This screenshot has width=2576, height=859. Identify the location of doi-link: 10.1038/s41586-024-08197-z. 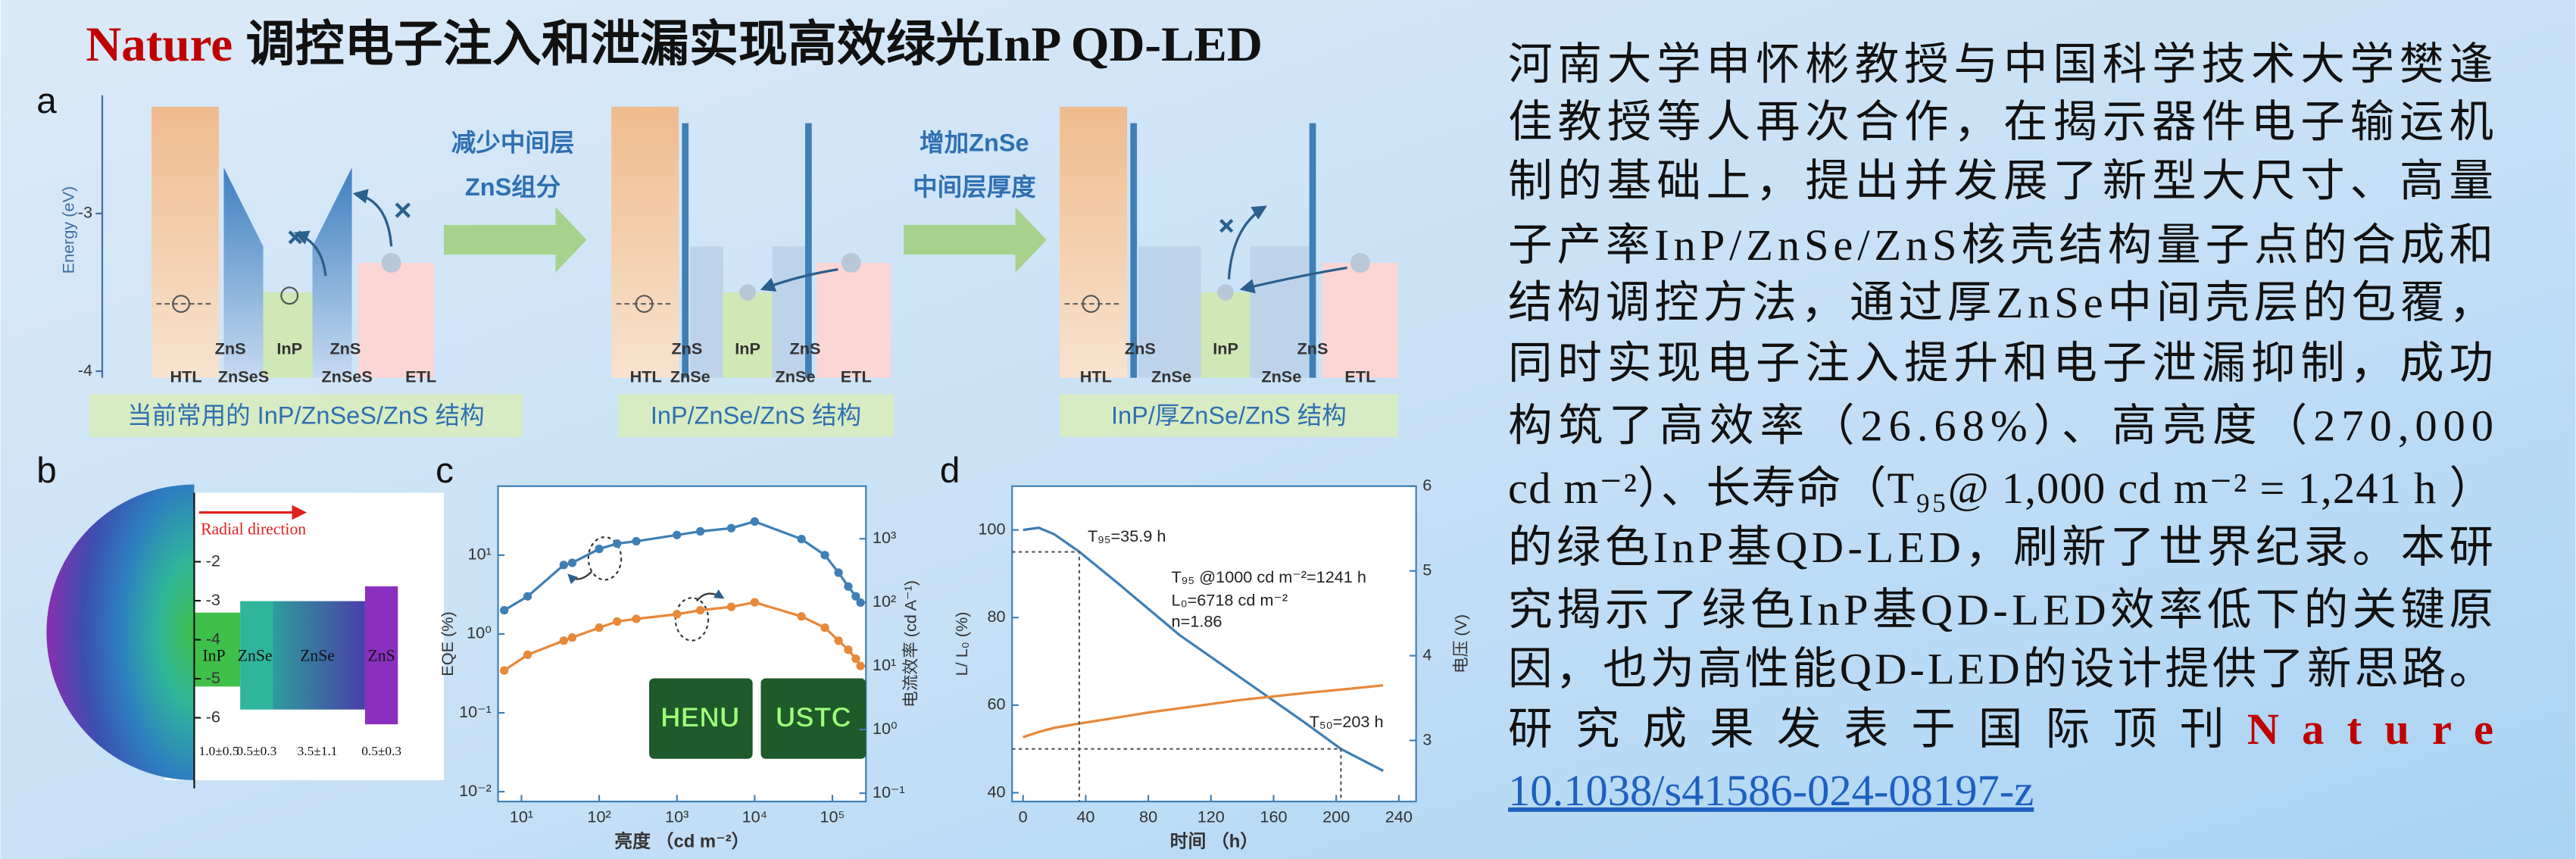
(1771, 790).